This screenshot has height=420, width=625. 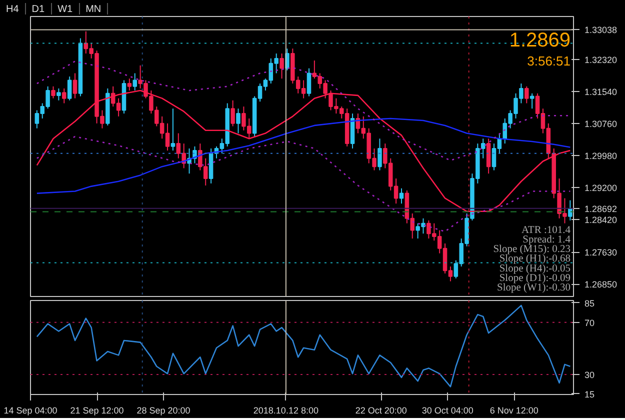 What do you see at coordinates (601, 253) in the screenshot?
I see `y-tick-label: 1.27630` at bounding box center [601, 253].